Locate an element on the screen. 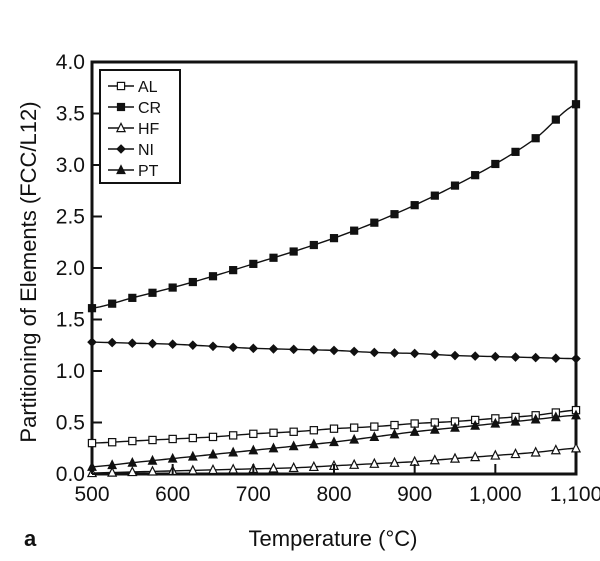 The height and width of the screenshot is (561, 600). x-axis-title: Temperature (°C) is located at coordinates (333, 538).